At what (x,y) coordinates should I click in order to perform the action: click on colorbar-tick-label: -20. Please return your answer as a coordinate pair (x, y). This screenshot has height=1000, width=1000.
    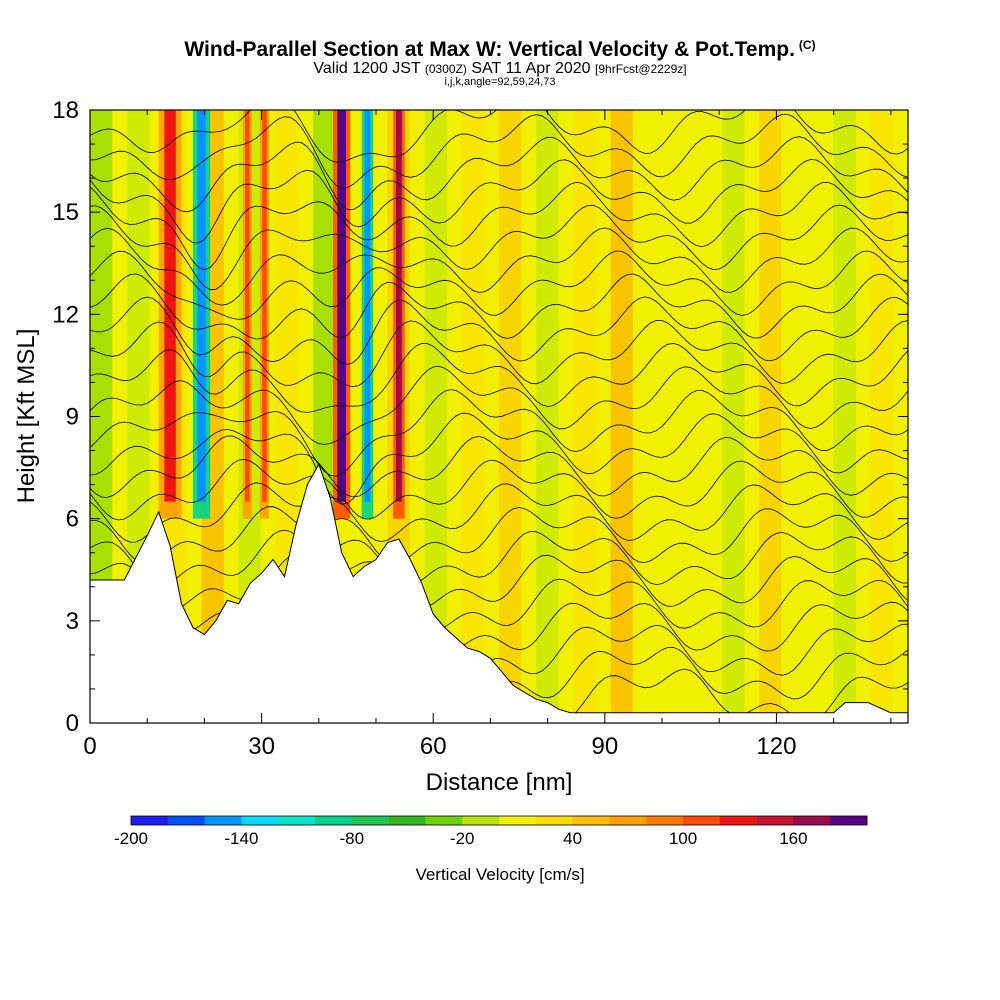
    Looking at the image, I should click on (462, 838).